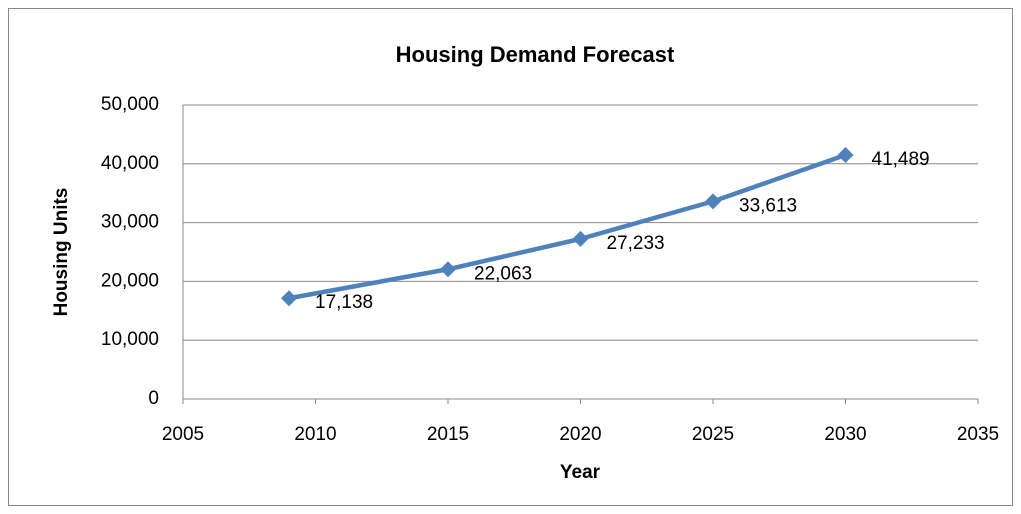  Describe the element at coordinates (315, 434) in the screenshot. I see `x-tick-label: 2010` at that location.